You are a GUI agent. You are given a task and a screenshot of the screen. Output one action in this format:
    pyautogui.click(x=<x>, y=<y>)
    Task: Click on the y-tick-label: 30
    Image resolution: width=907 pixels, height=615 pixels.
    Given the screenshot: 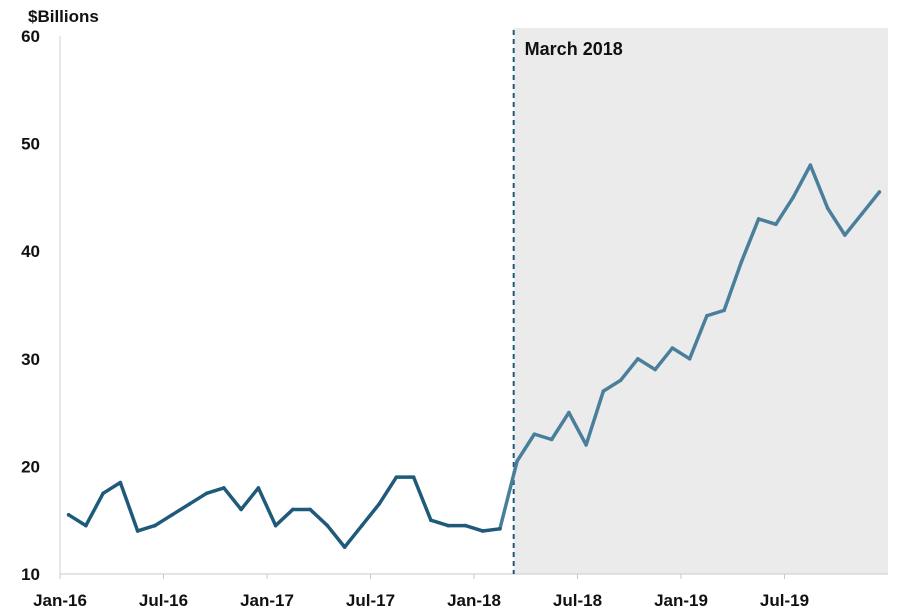 What is the action you would take?
    pyautogui.click(x=30, y=359)
    